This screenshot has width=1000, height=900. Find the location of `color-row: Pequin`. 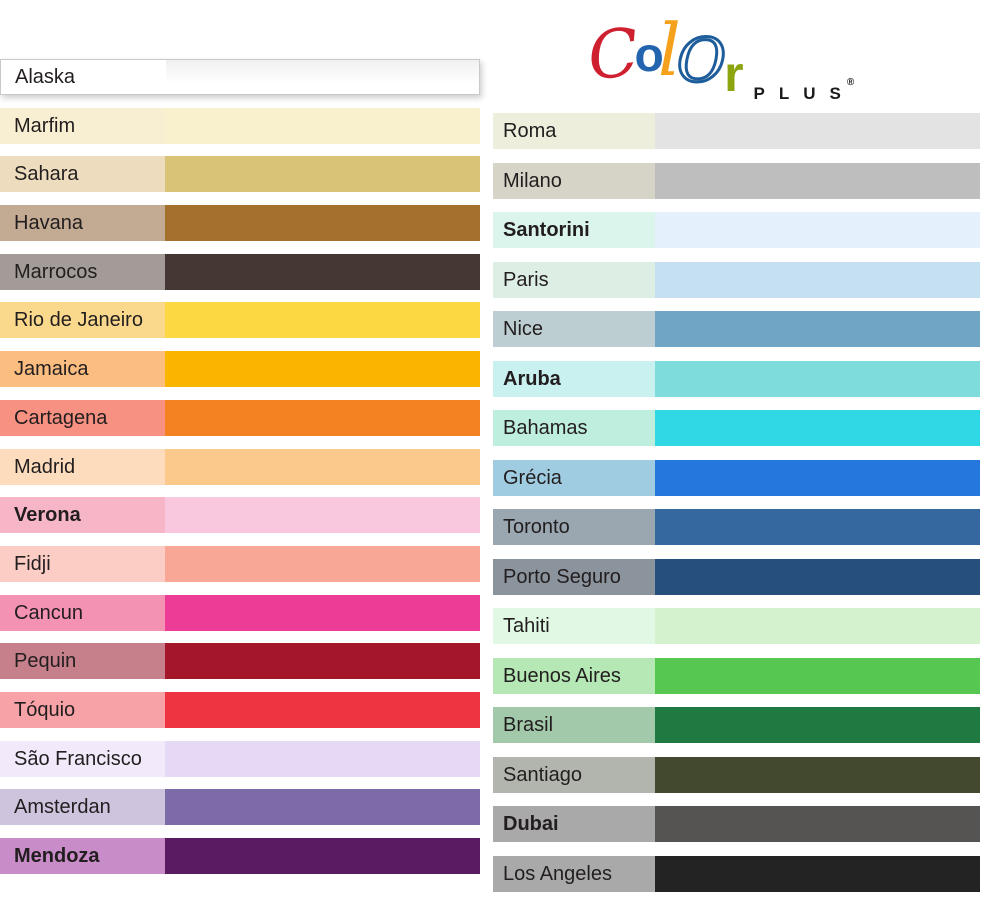

color-row: Pequin is located at coordinates (240, 661).